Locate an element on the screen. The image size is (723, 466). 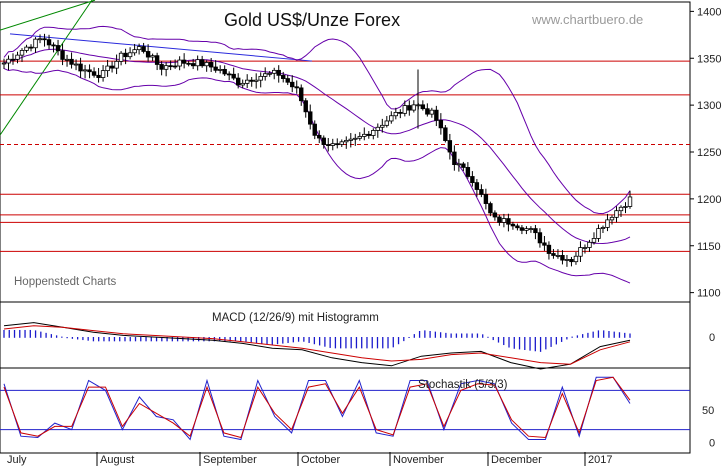
macd-zero-label: 0 is located at coordinates (712, 338).